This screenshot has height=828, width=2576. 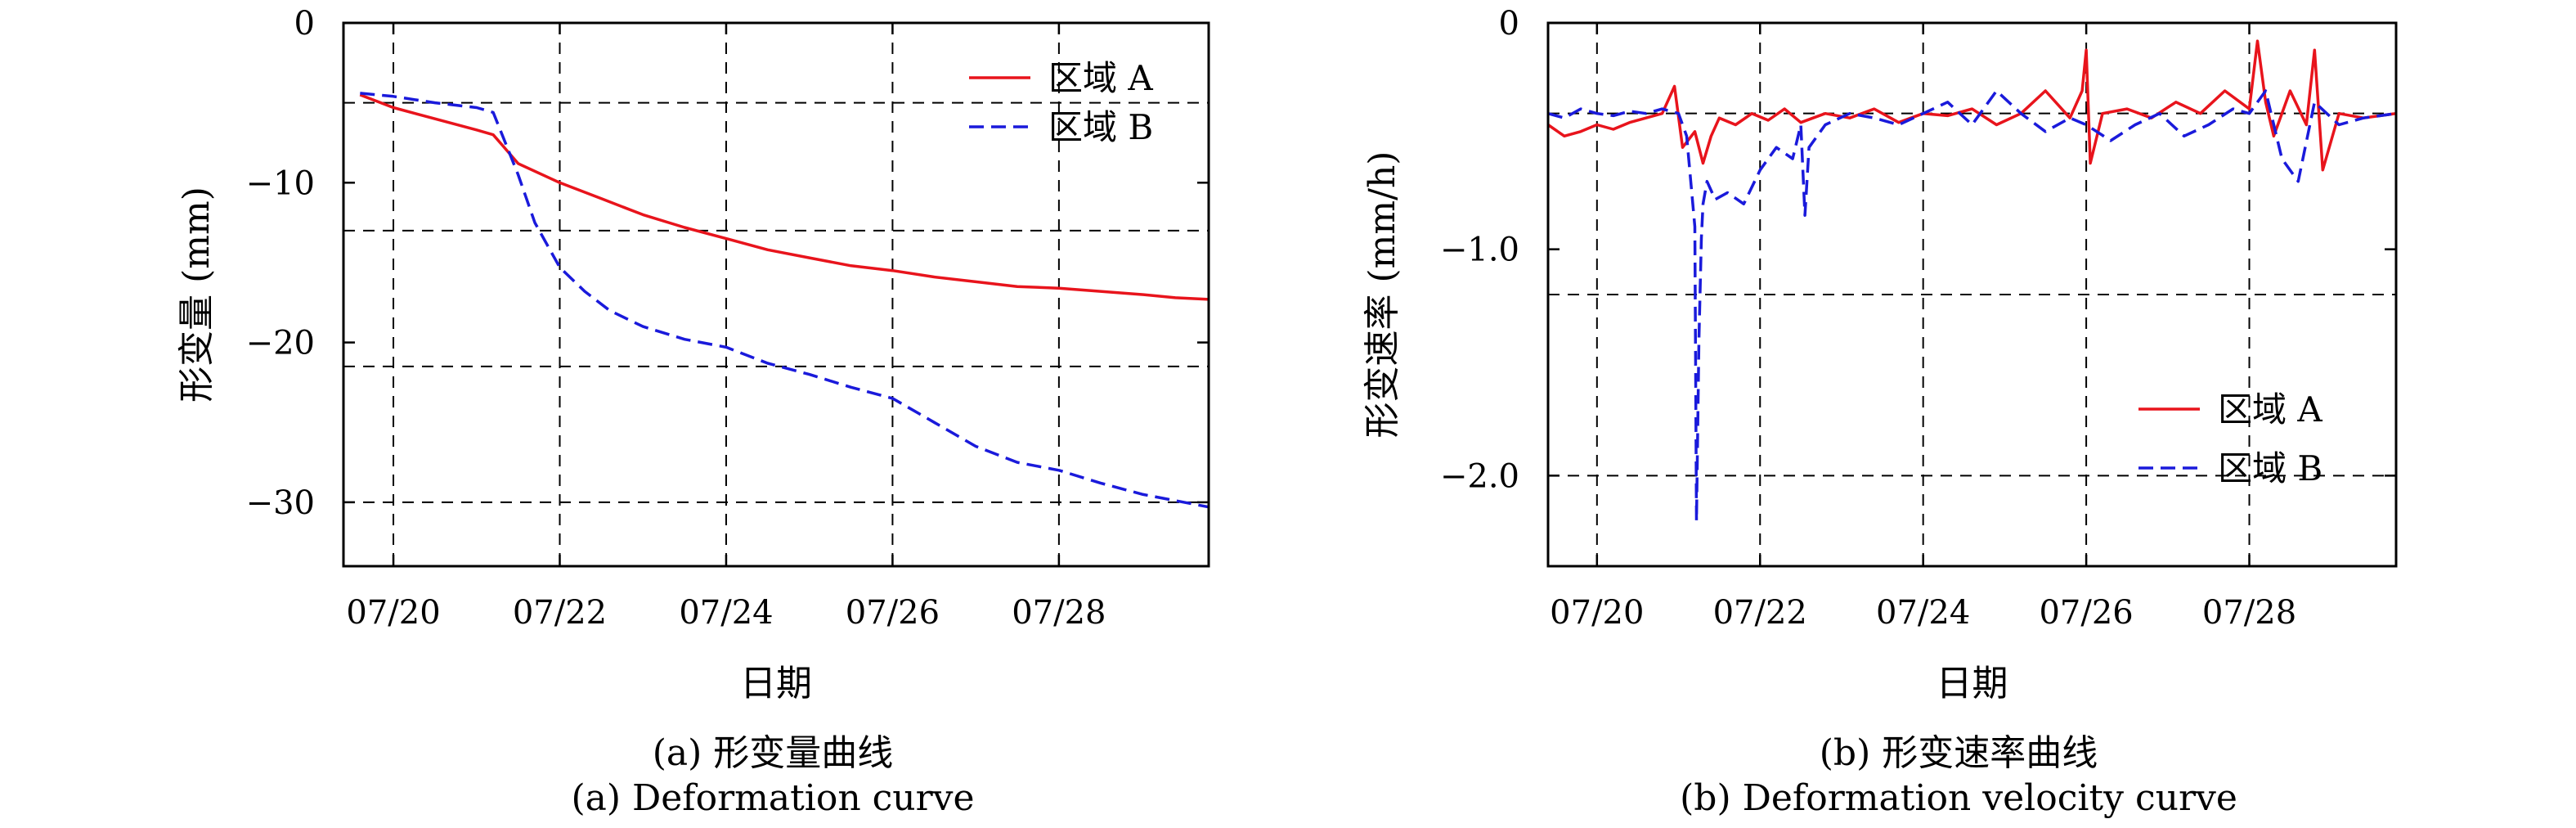 What do you see at coordinates (773, 753) in the screenshot?
I see `caption-a-zh: (a) 形变量曲线` at bounding box center [773, 753].